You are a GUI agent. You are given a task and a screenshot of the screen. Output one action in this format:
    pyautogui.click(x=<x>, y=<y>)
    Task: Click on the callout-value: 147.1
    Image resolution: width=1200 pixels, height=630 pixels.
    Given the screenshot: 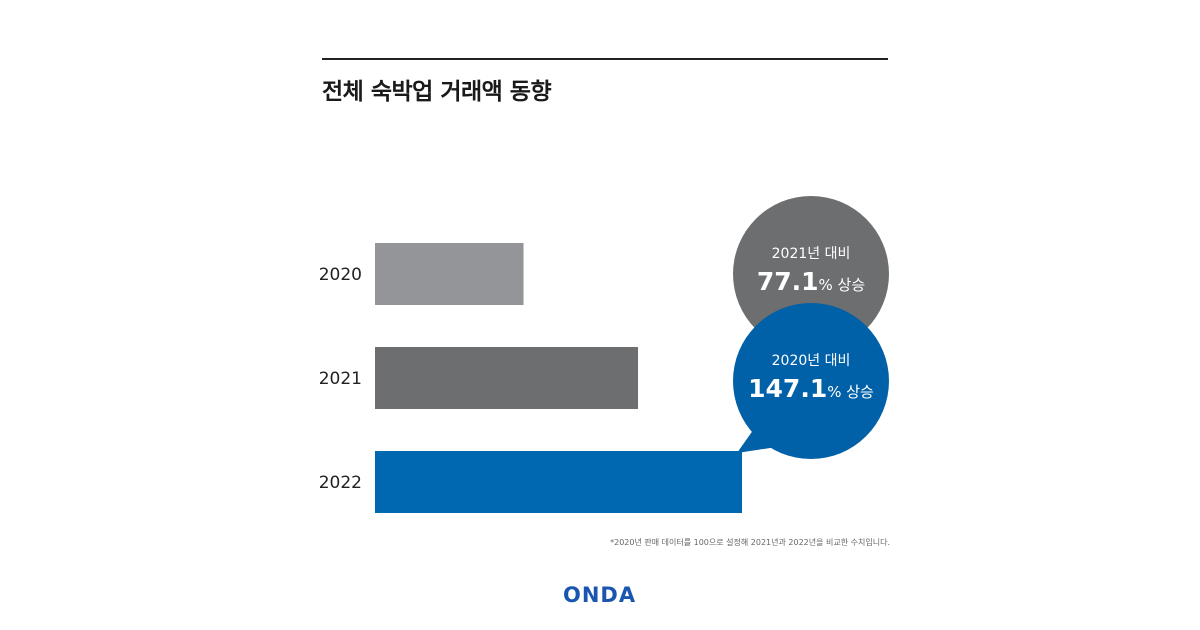 What is the action you would take?
    pyautogui.click(x=787, y=388)
    